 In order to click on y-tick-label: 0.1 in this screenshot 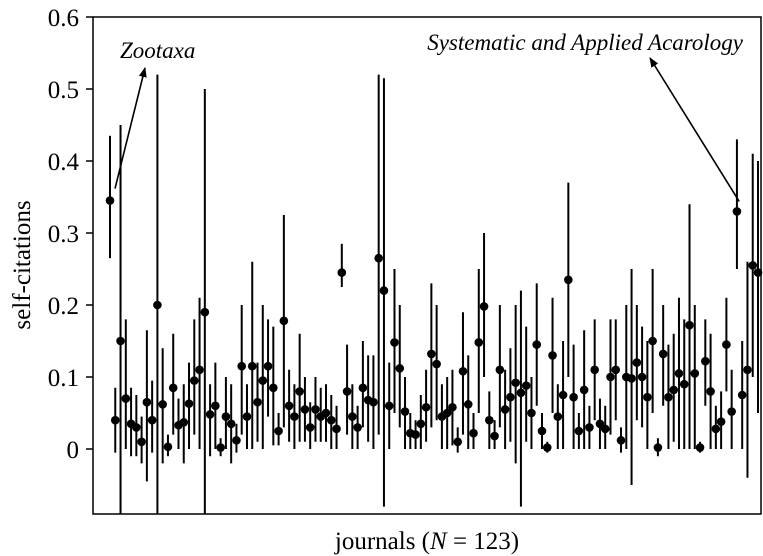, I will do `click(63, 378)`.